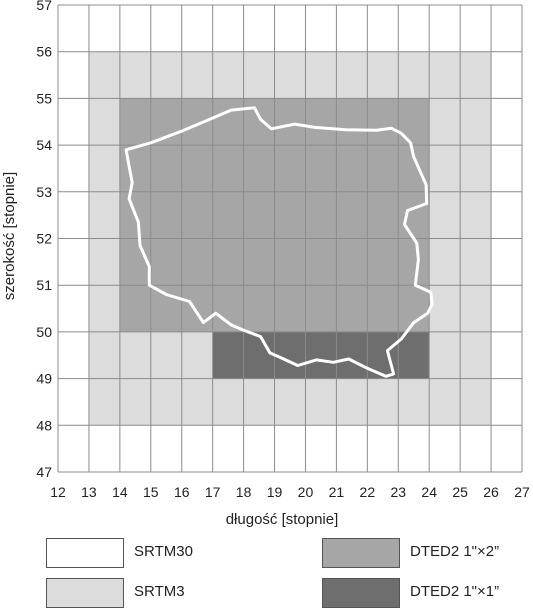 The width and height of the screenshot is (533, 610). Describe the element at coordinates (306, 492) in the screenshot. I see `x-tick-label: 20` at that location.